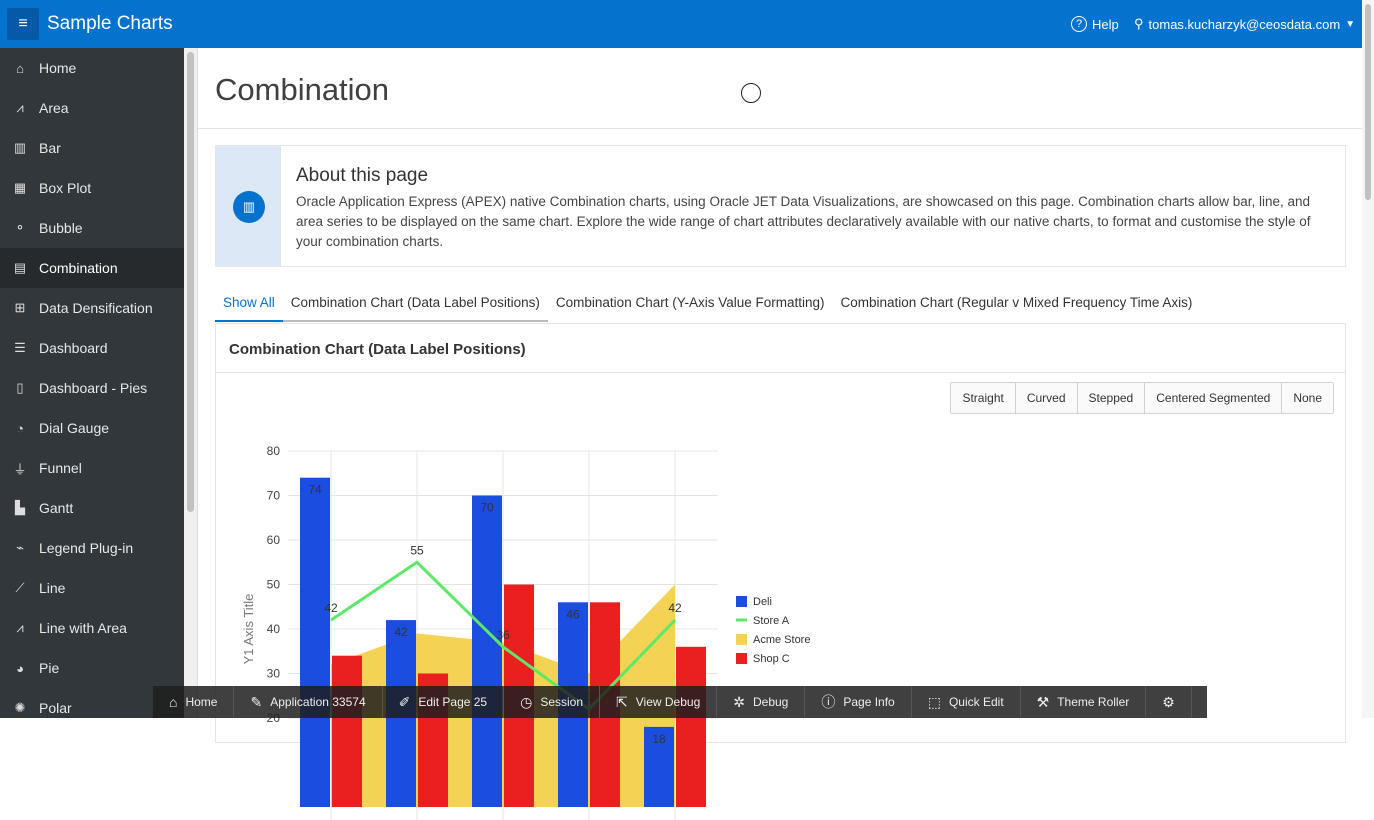  I want to click on legend-item-shop-c: Shop C, so click(771, 659).